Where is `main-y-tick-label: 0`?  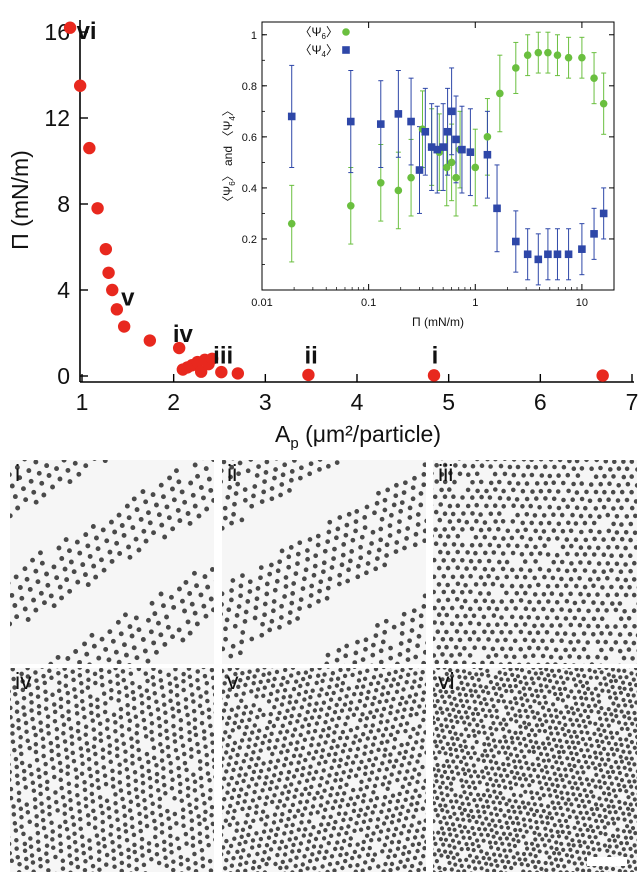 main-y-tick-label: 0 is located at coordinates (63, 376).